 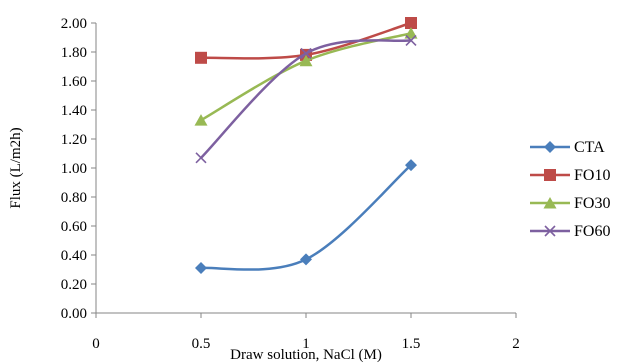 What do you see at coordinates (306, 332) in the screenshot?
I see `x-ticks: 0 0.5 1 1.5 2` at bounding box center [306, 332].